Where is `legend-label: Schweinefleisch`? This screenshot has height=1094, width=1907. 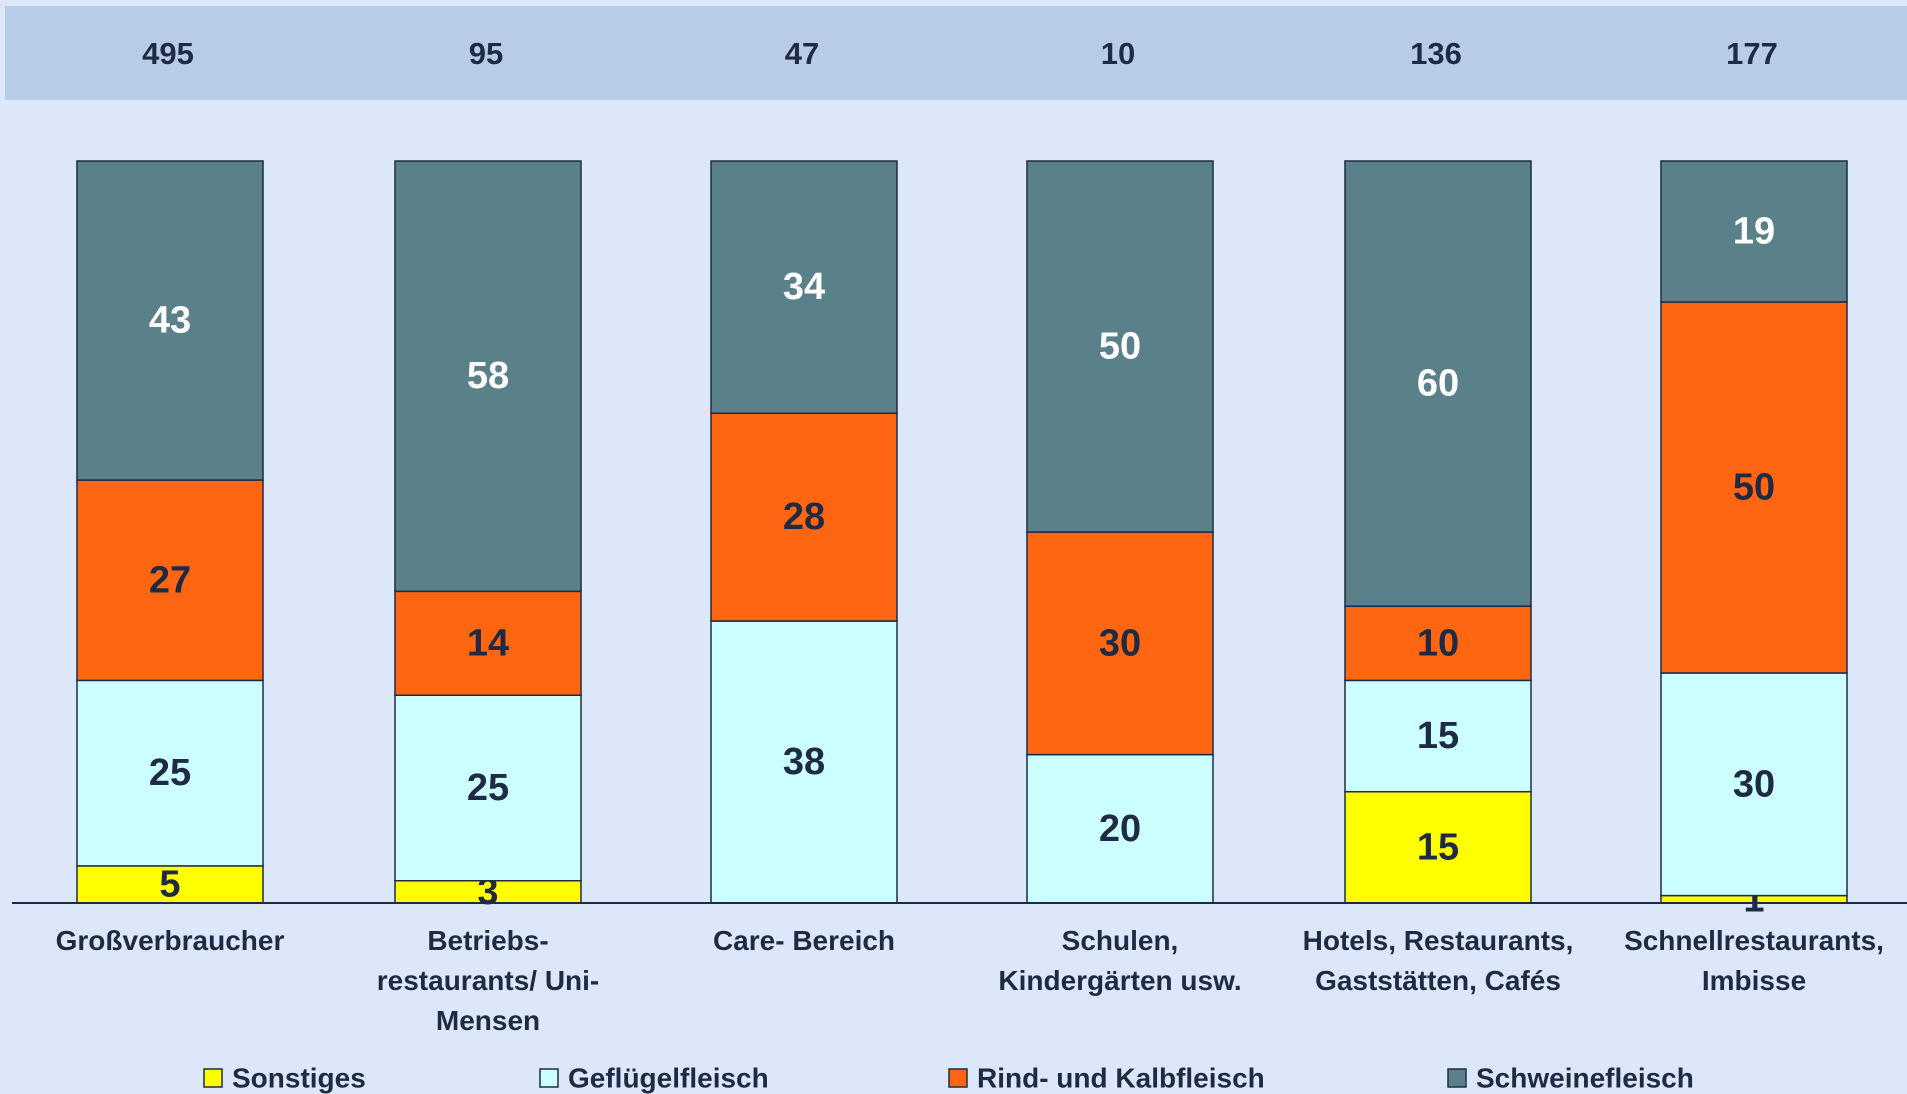
legend-label: Schweinefleisch is located at coordinates (1585, 1077).